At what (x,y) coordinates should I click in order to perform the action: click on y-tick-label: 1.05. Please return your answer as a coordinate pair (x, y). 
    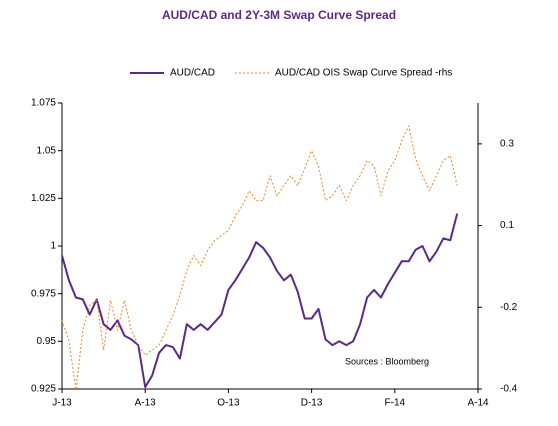
    Looking at the image, I should click on (47, 150).